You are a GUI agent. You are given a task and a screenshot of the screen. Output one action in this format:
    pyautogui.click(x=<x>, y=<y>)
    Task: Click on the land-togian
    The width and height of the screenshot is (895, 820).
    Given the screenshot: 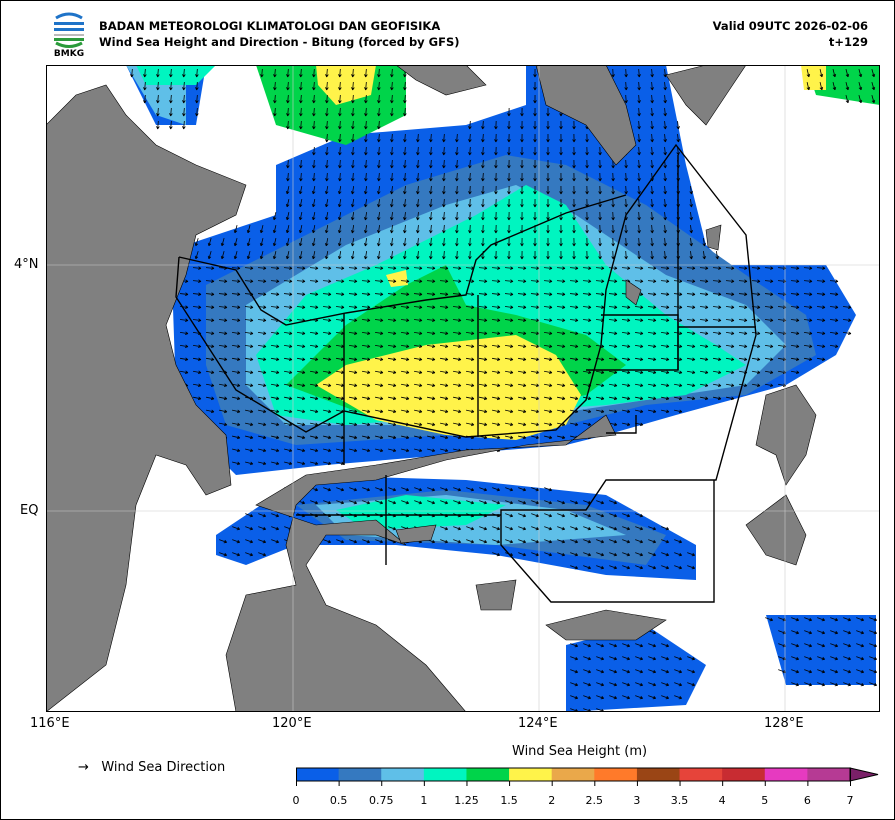 What is the action you would take?
    pyautogui.click(x=416, y=534)
    